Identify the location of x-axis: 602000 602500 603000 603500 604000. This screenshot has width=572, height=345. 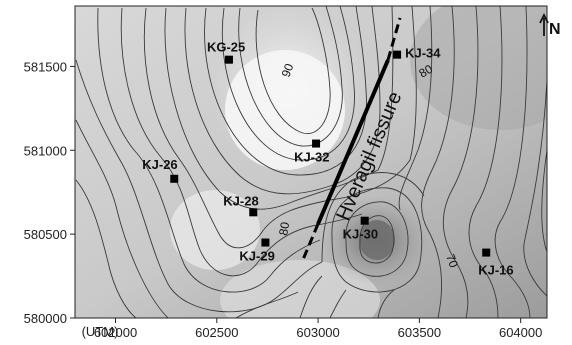
(318, 329).